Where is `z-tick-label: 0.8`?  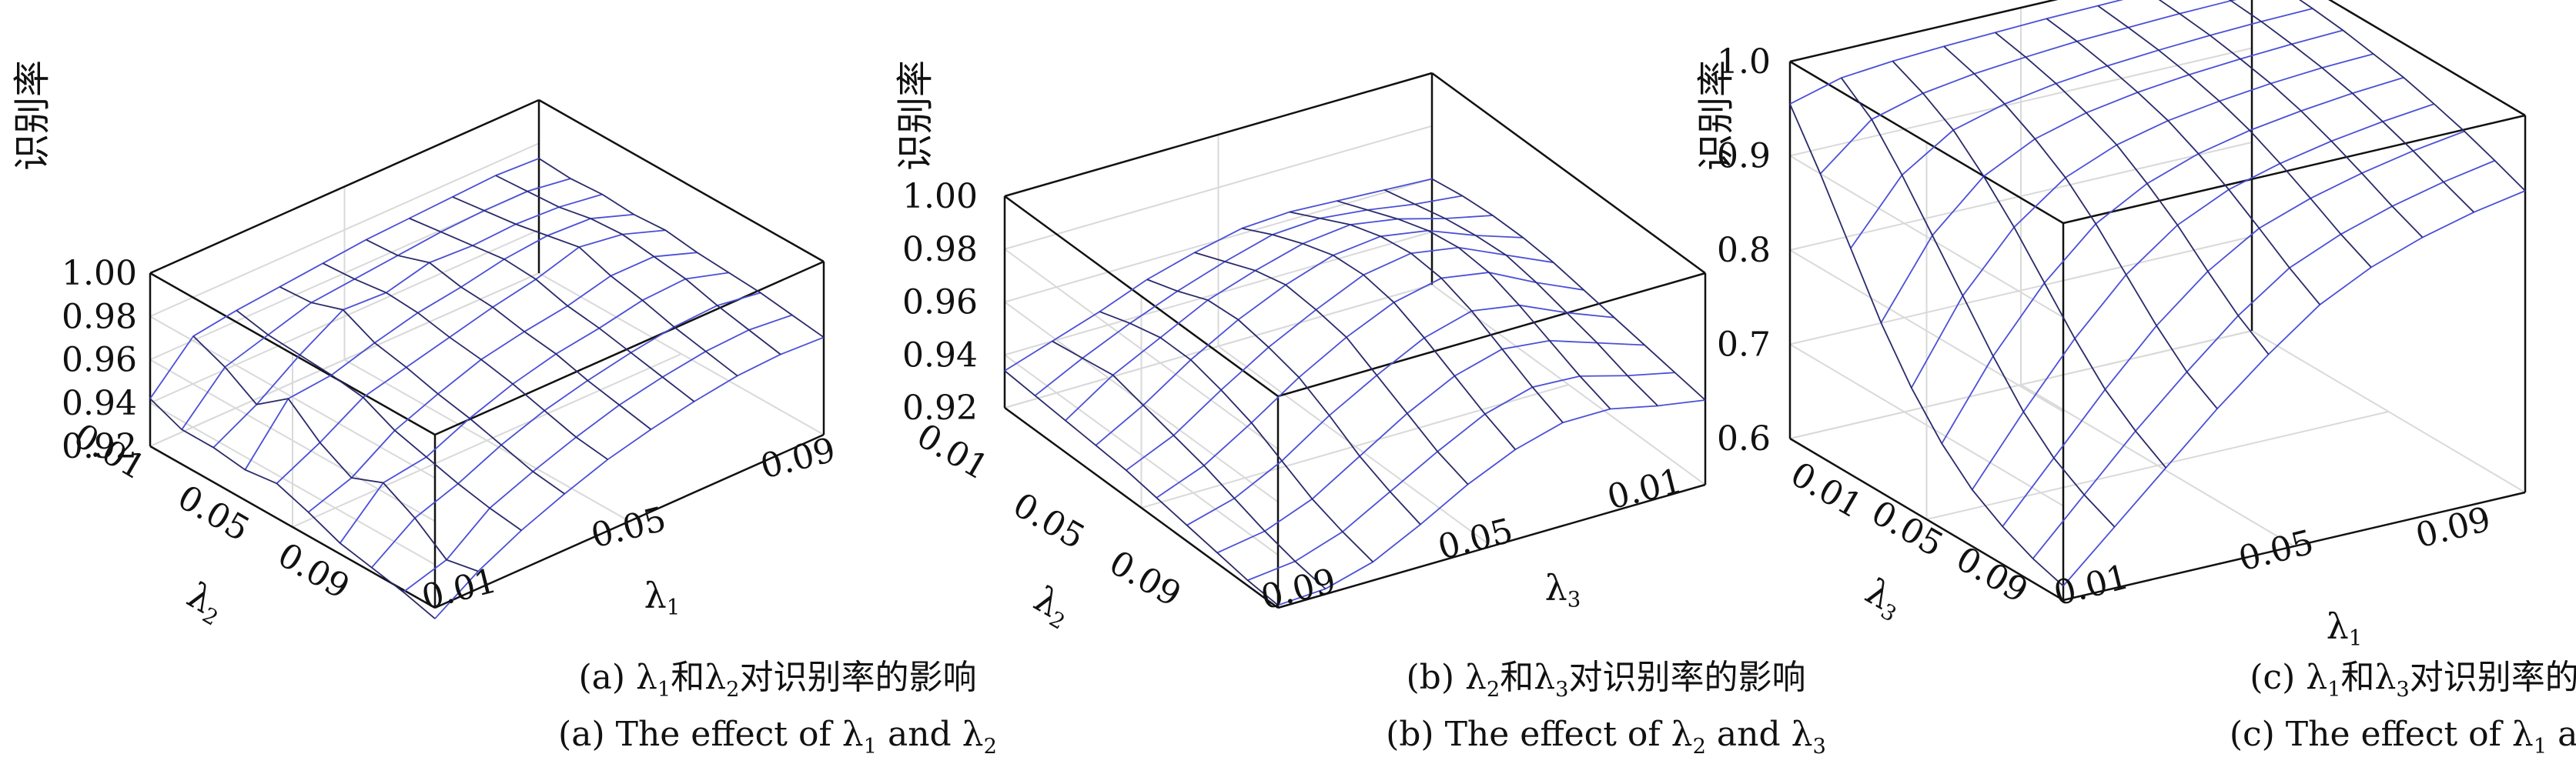 z-tick-label: 0.8 is located at coordinates (1744, 250).